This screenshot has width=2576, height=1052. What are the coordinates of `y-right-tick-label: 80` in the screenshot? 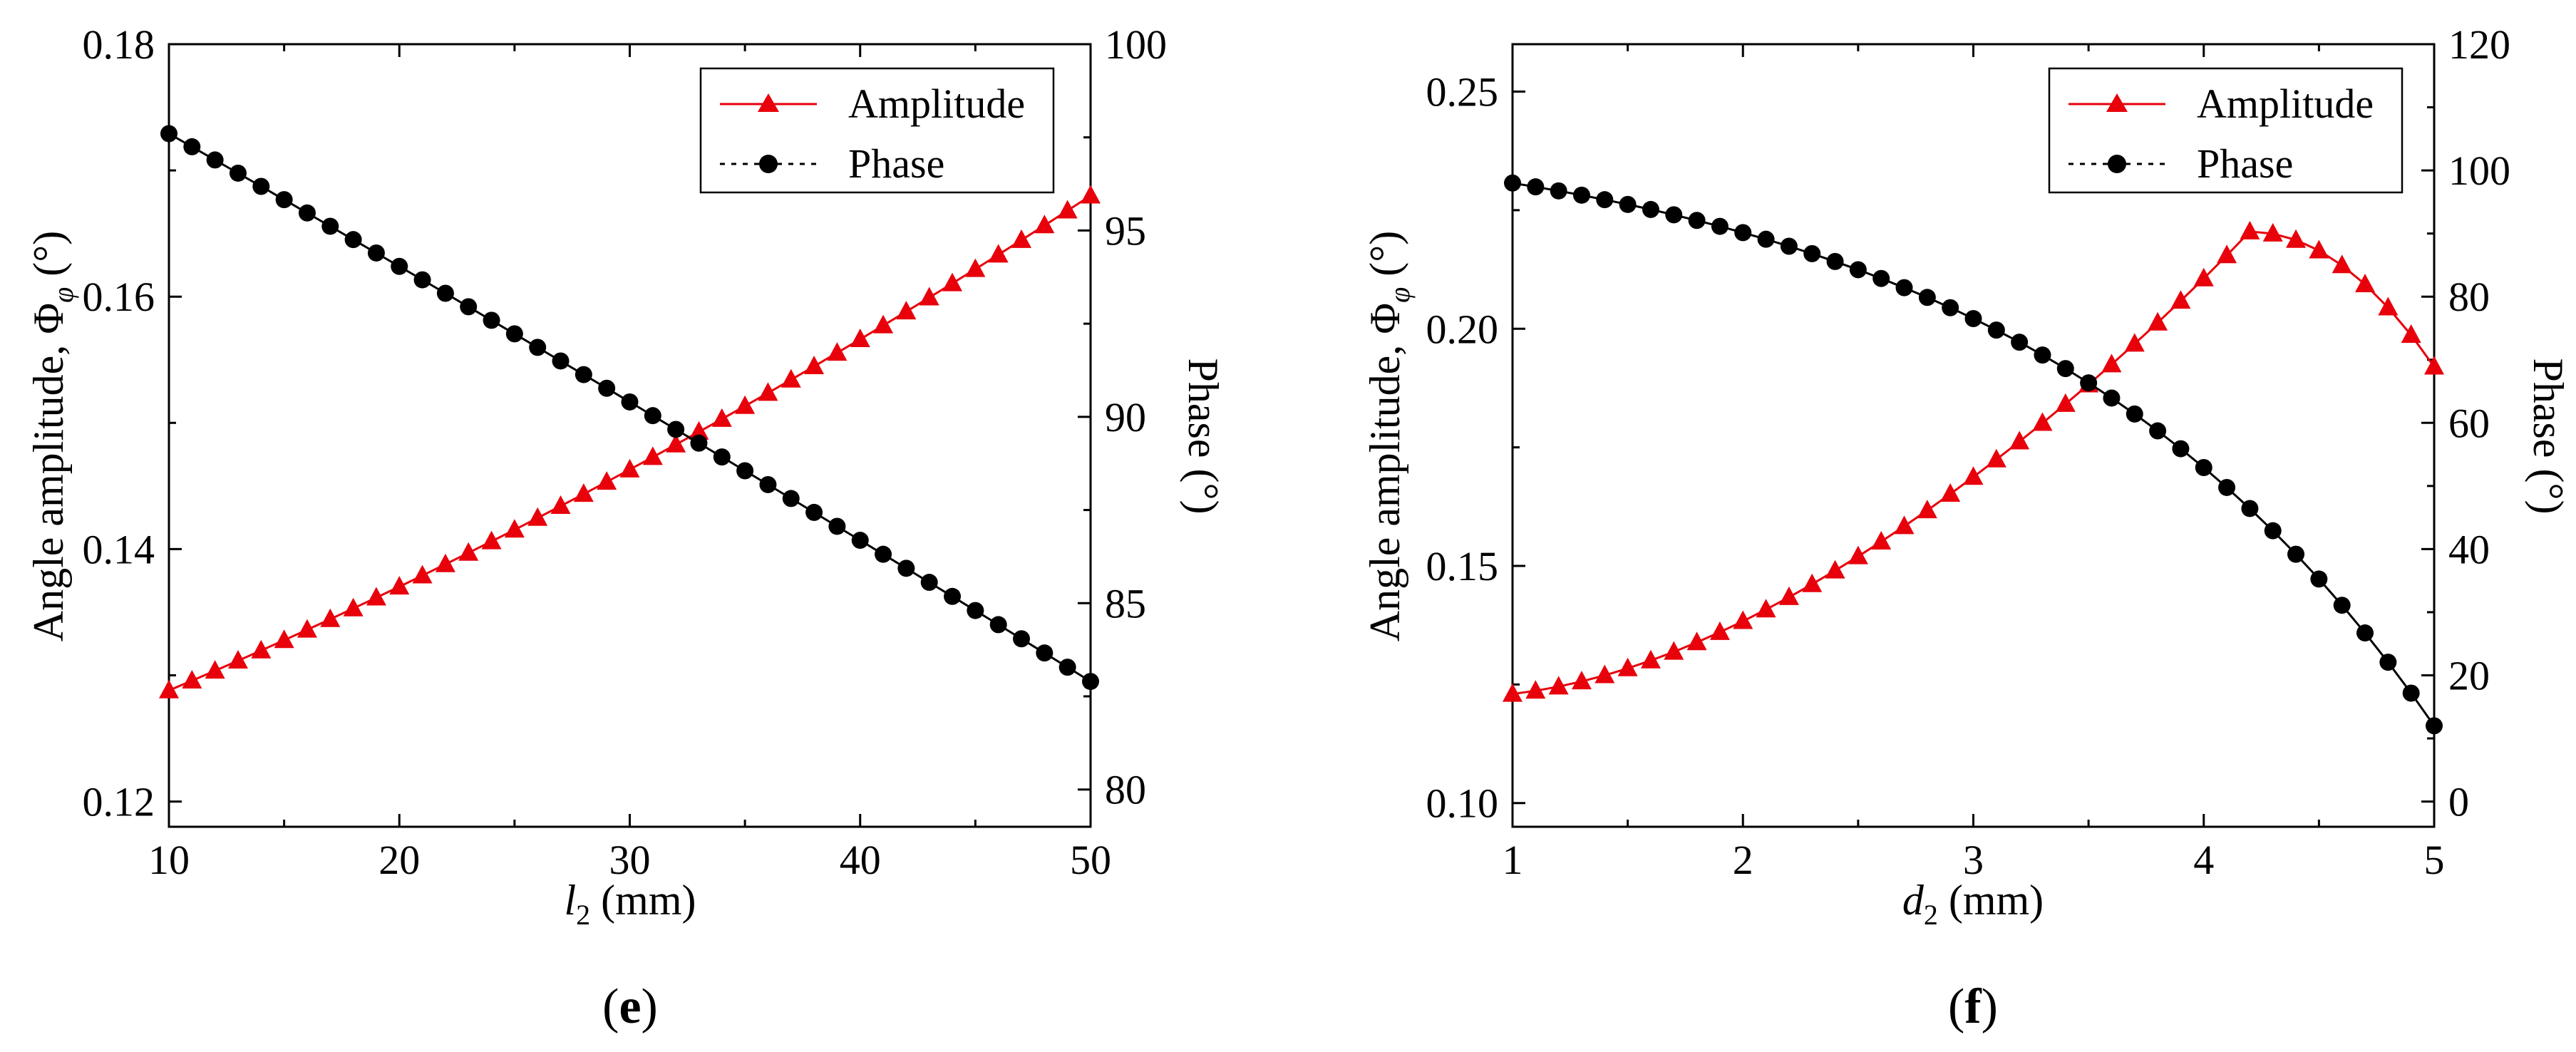 It's located at (2469, 297).